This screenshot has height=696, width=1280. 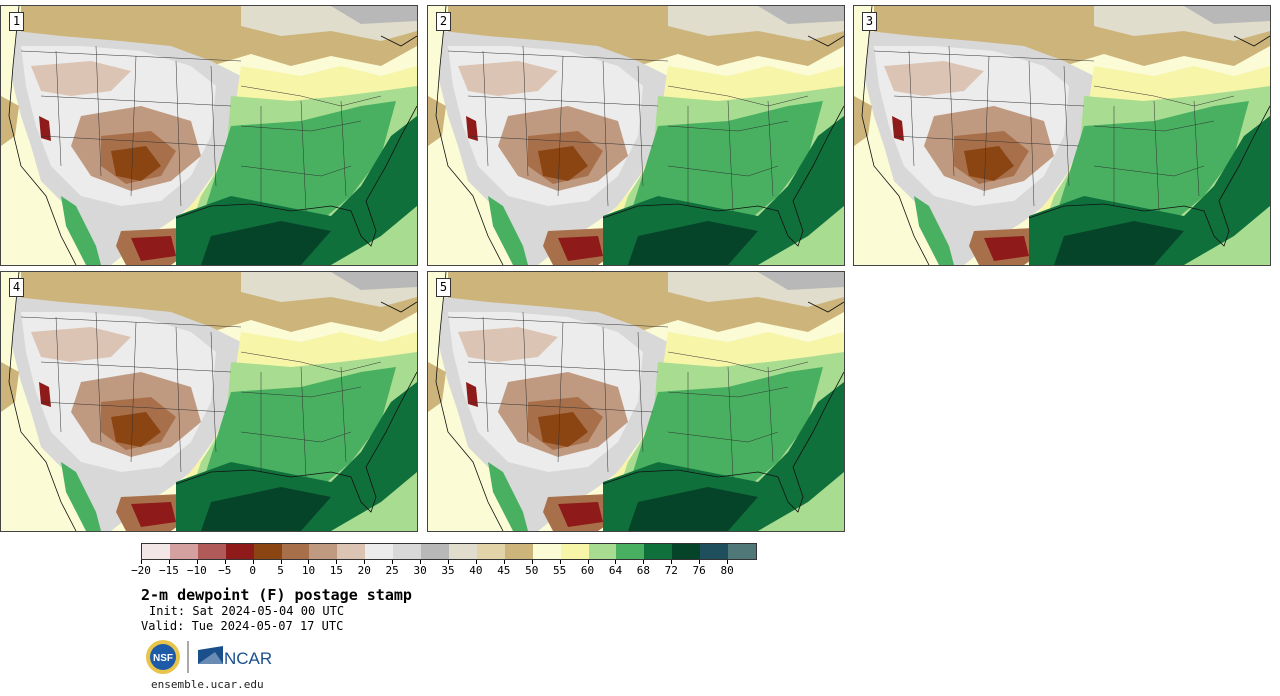 What do you see at coordinates (443, 287) in the screenshot?
I see `panel-number-5: 5` at bounding box center [443, 287].